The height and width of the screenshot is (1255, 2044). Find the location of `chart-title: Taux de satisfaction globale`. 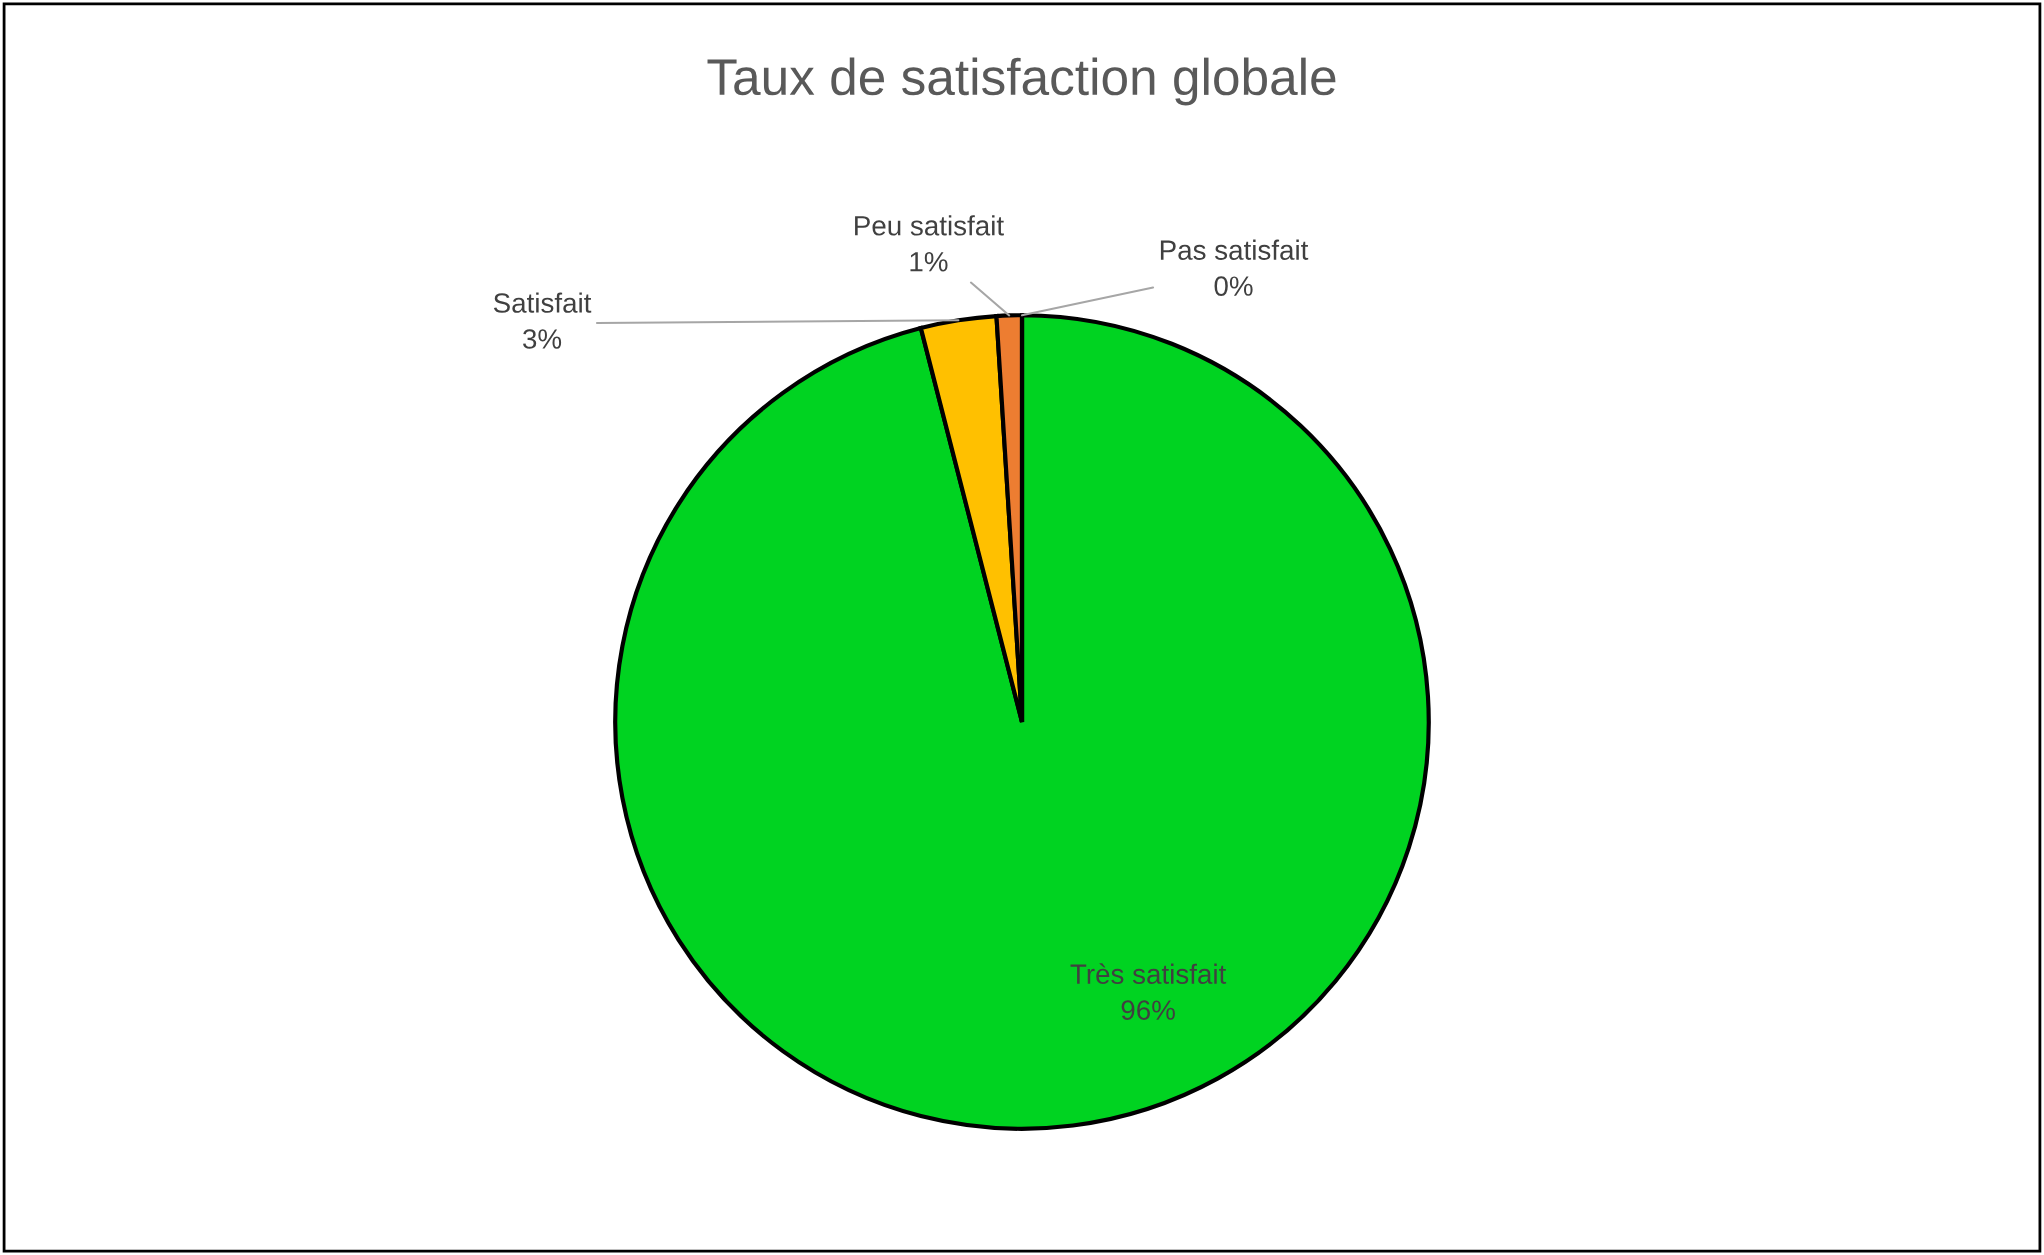

chart-title: Taux de satisfaction globale is located at coordinates (1021, 81).